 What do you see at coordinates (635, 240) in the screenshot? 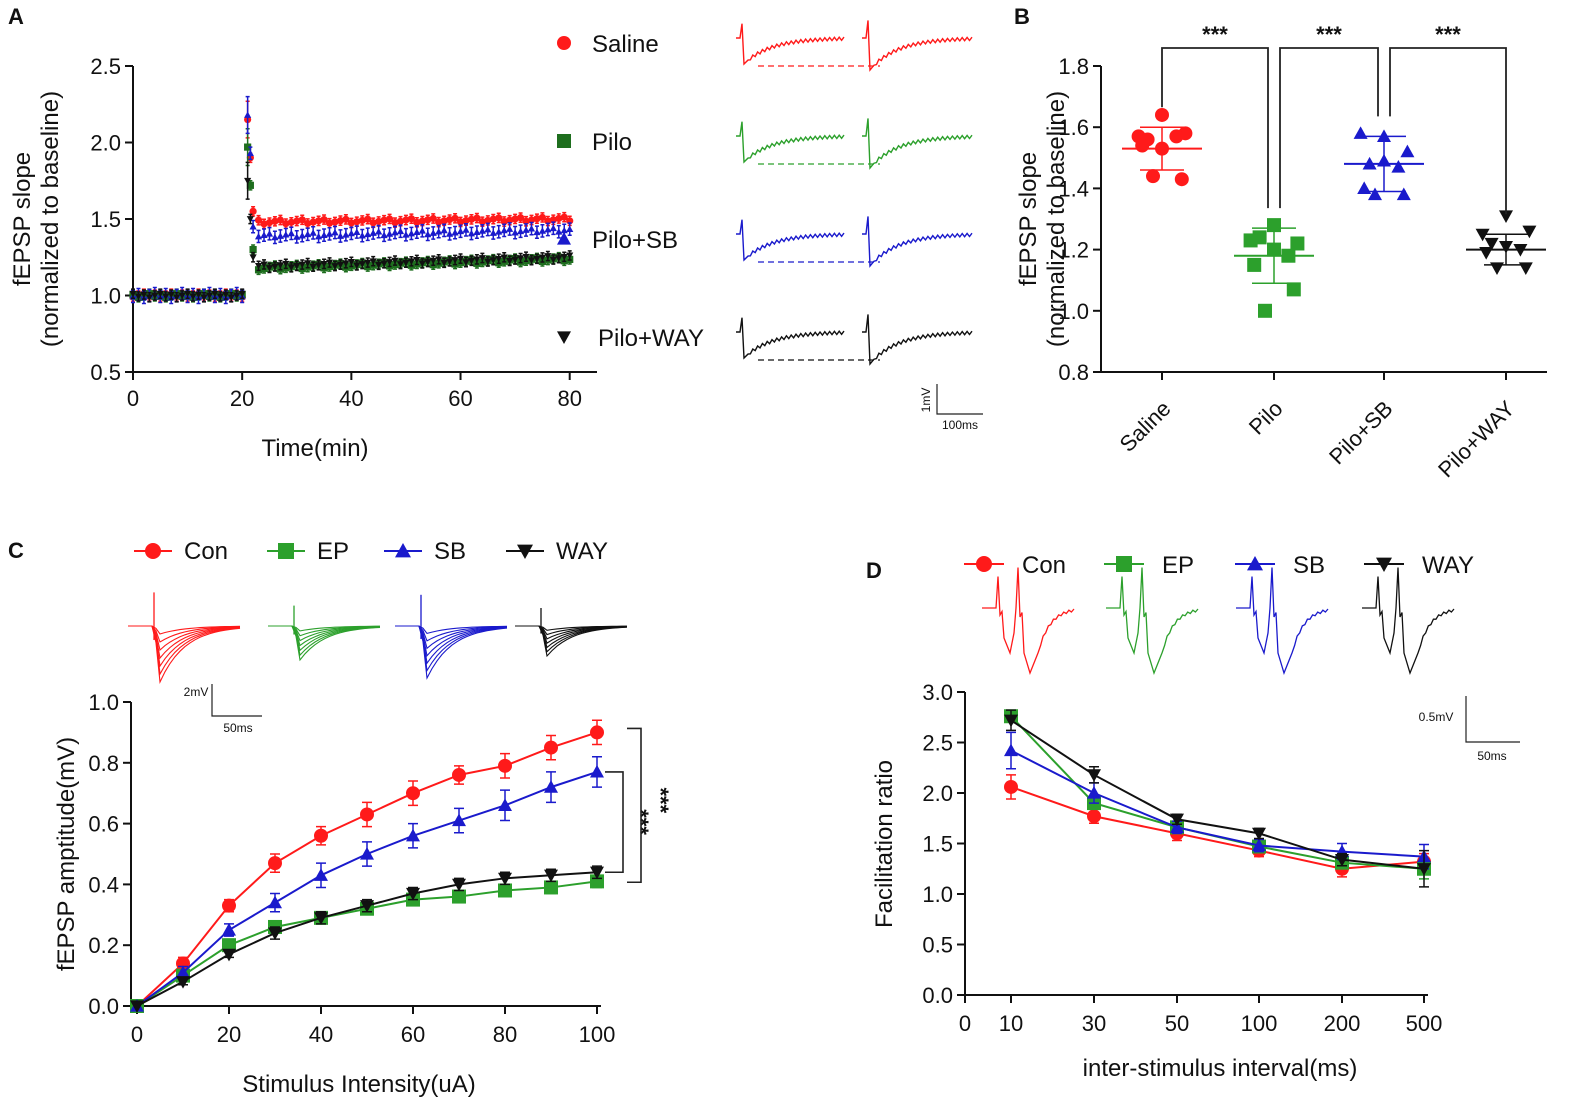
I see `a-legend-label: Pilo+SB` at bounding box center [635, 240].